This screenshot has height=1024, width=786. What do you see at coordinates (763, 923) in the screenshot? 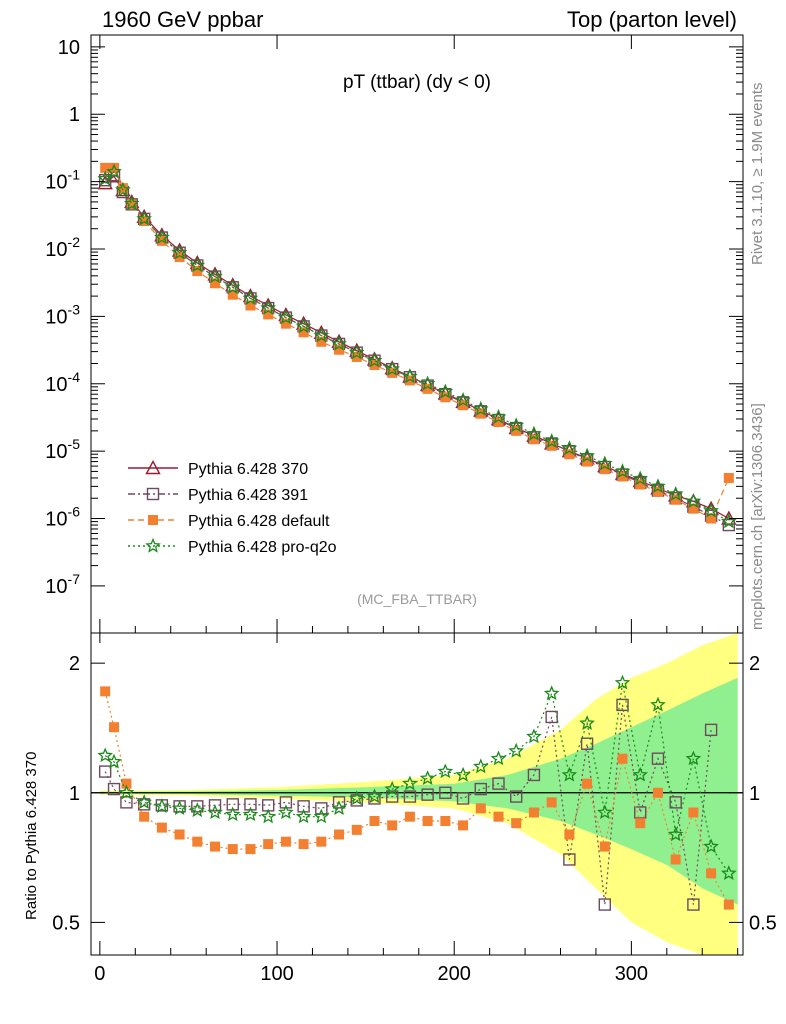
I see `ratio-y-tick-label-right: 0.5` at bounding box center [763, 923].